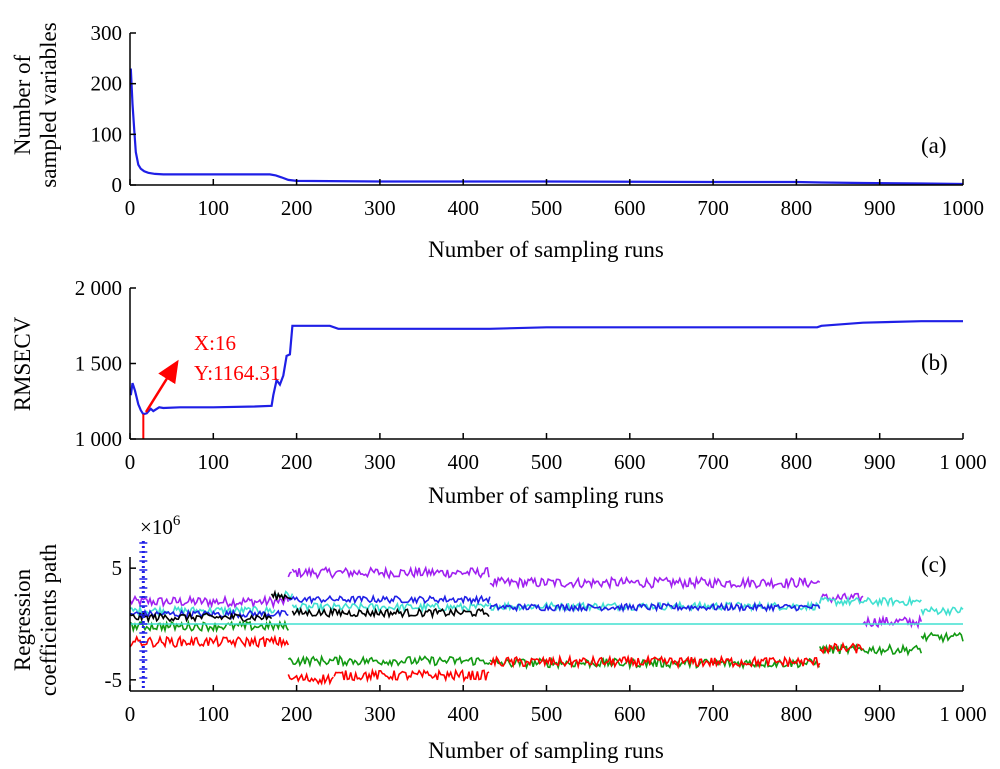  What do you see at coordinates (177, 521) in the screenshot?
I see `panel-c-multiplier-exp: 6` at bounding box center [177, 521].